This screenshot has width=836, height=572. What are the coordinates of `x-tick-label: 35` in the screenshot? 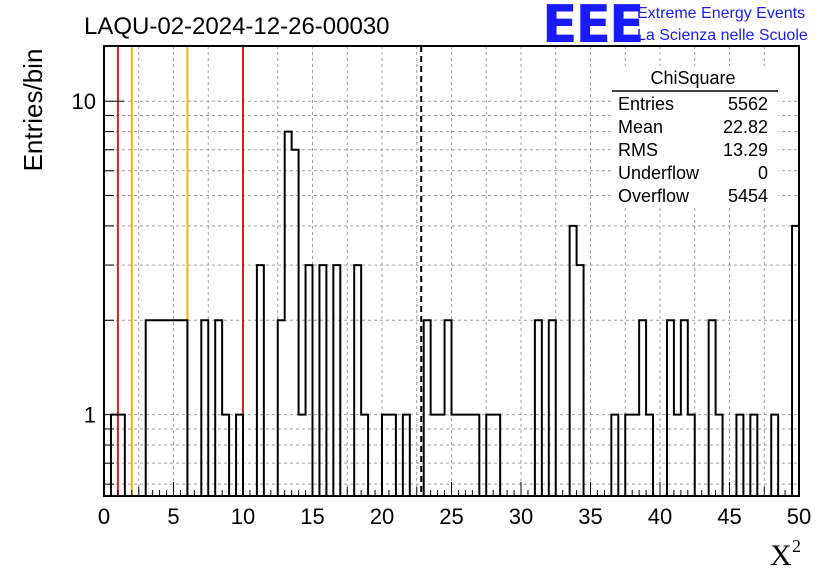 It's located at (590, 516).